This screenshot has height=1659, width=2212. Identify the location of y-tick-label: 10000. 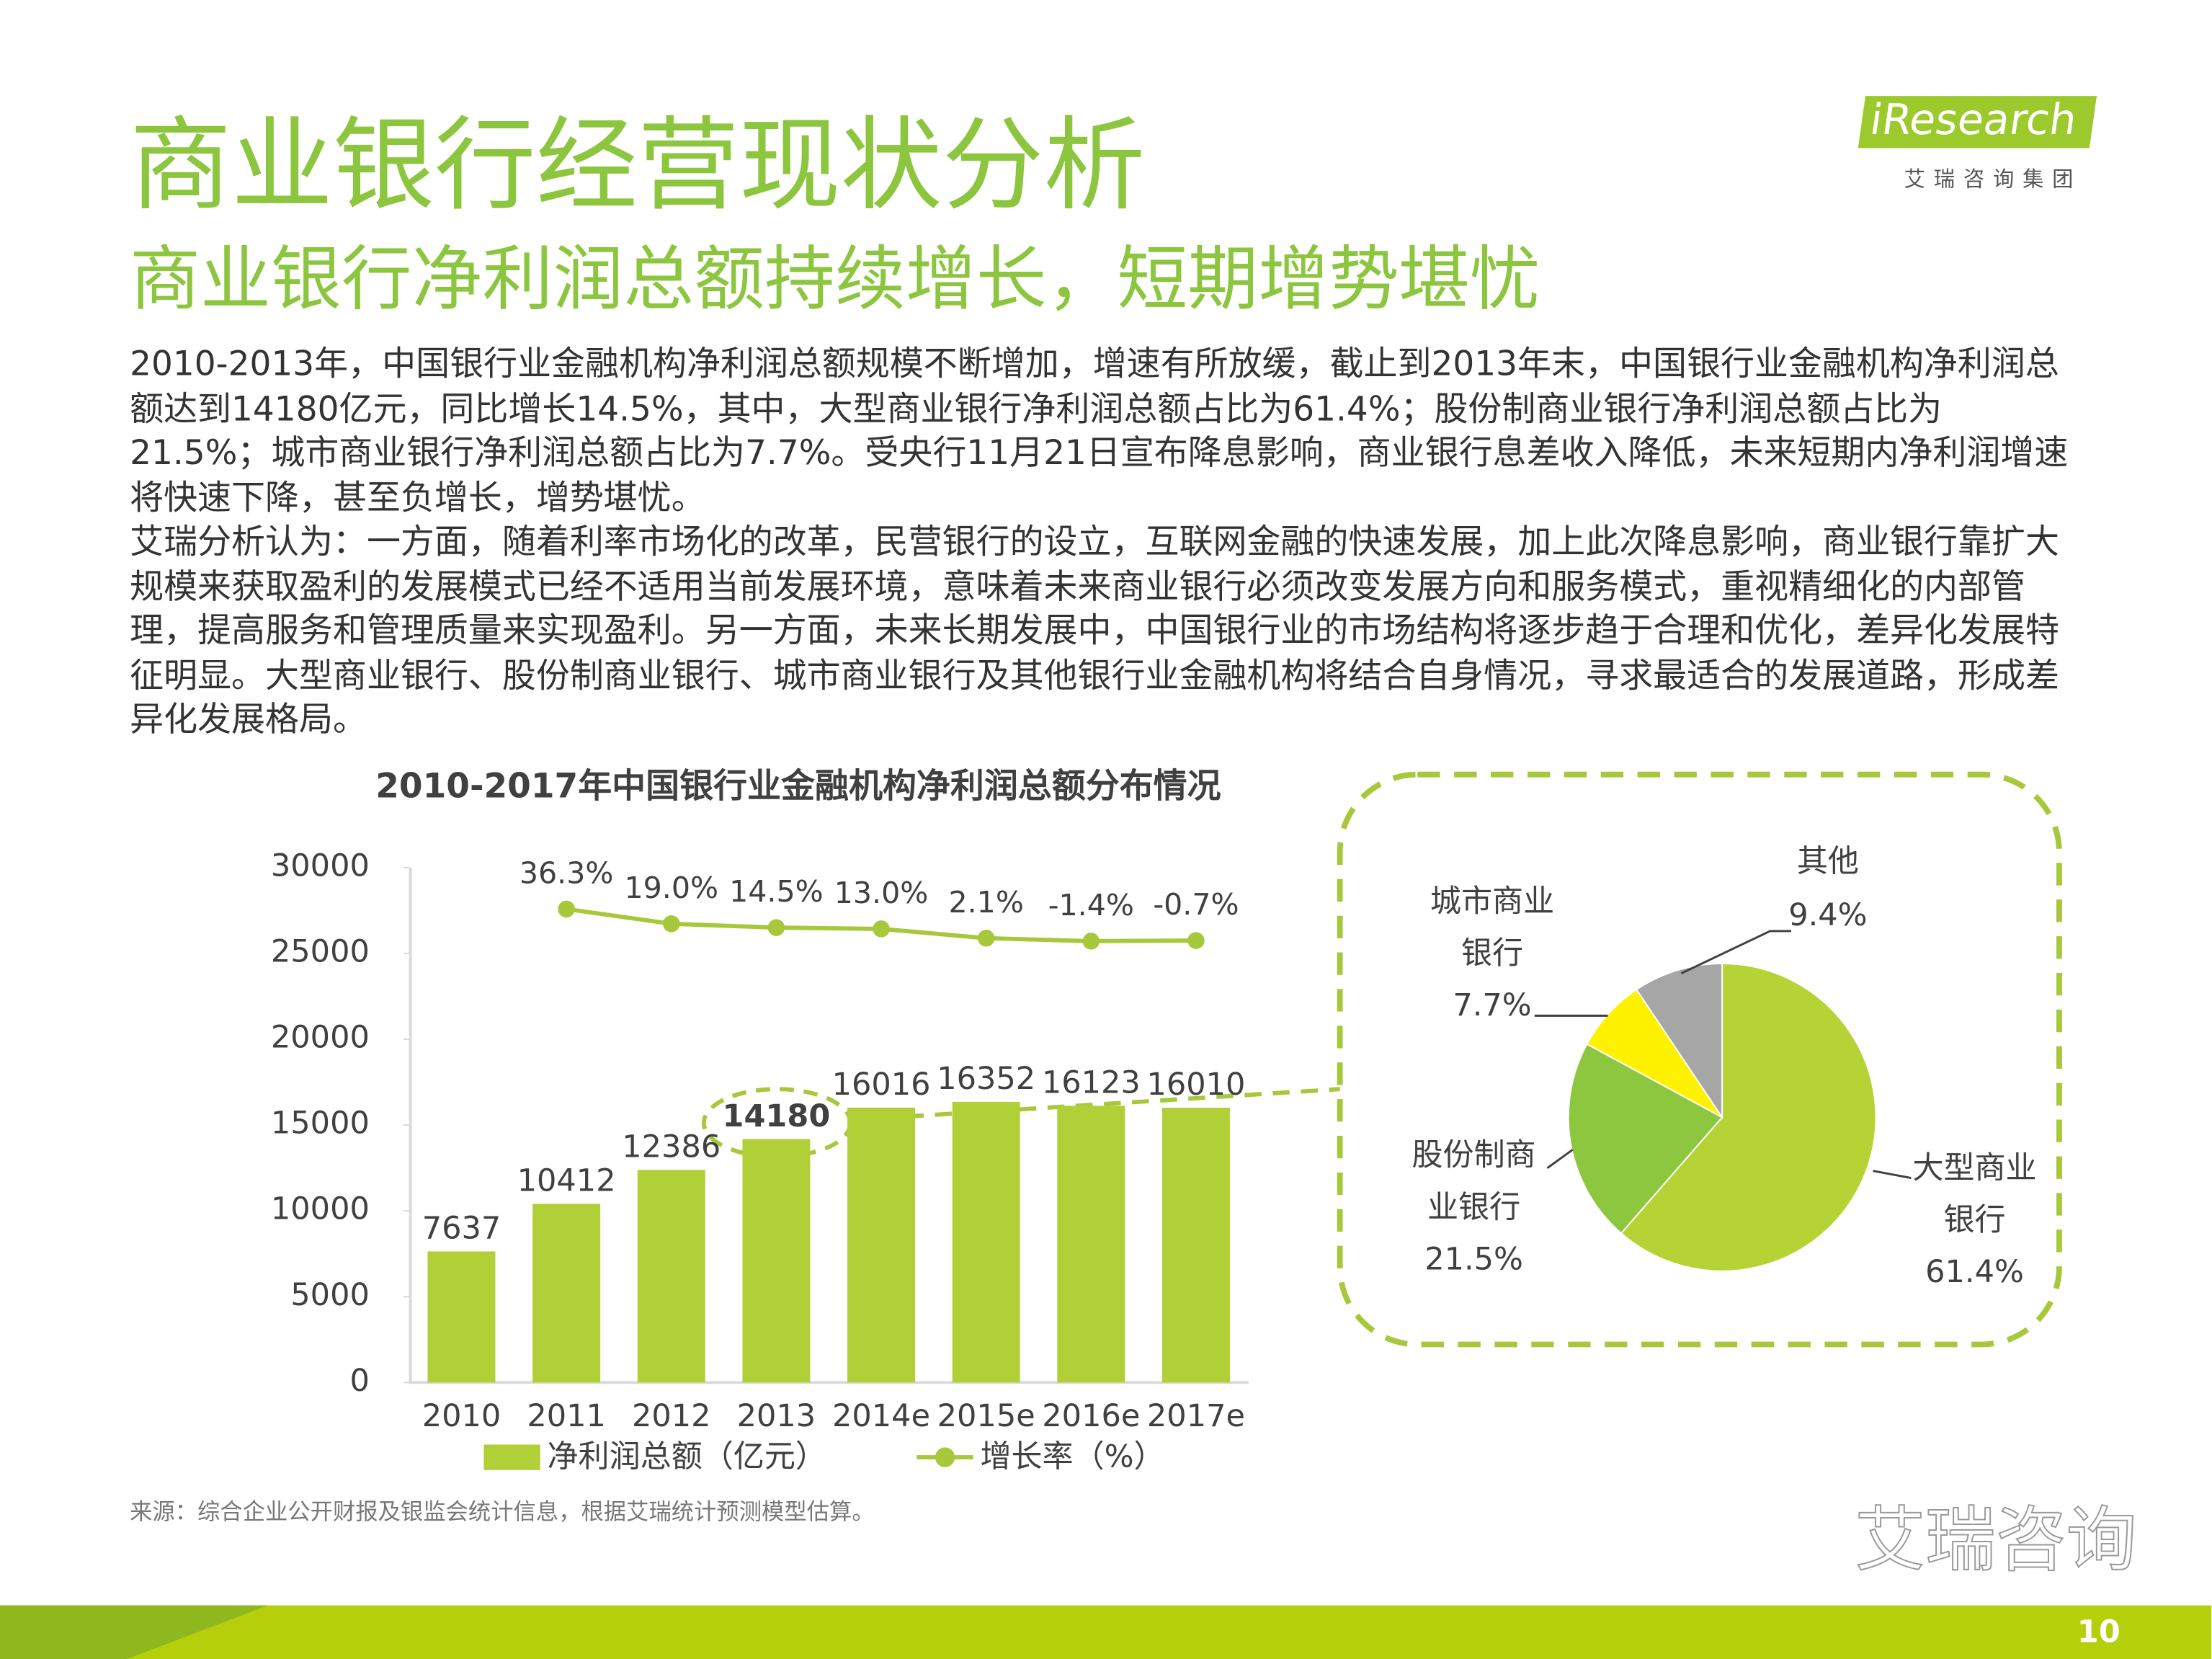
(321, 1209).